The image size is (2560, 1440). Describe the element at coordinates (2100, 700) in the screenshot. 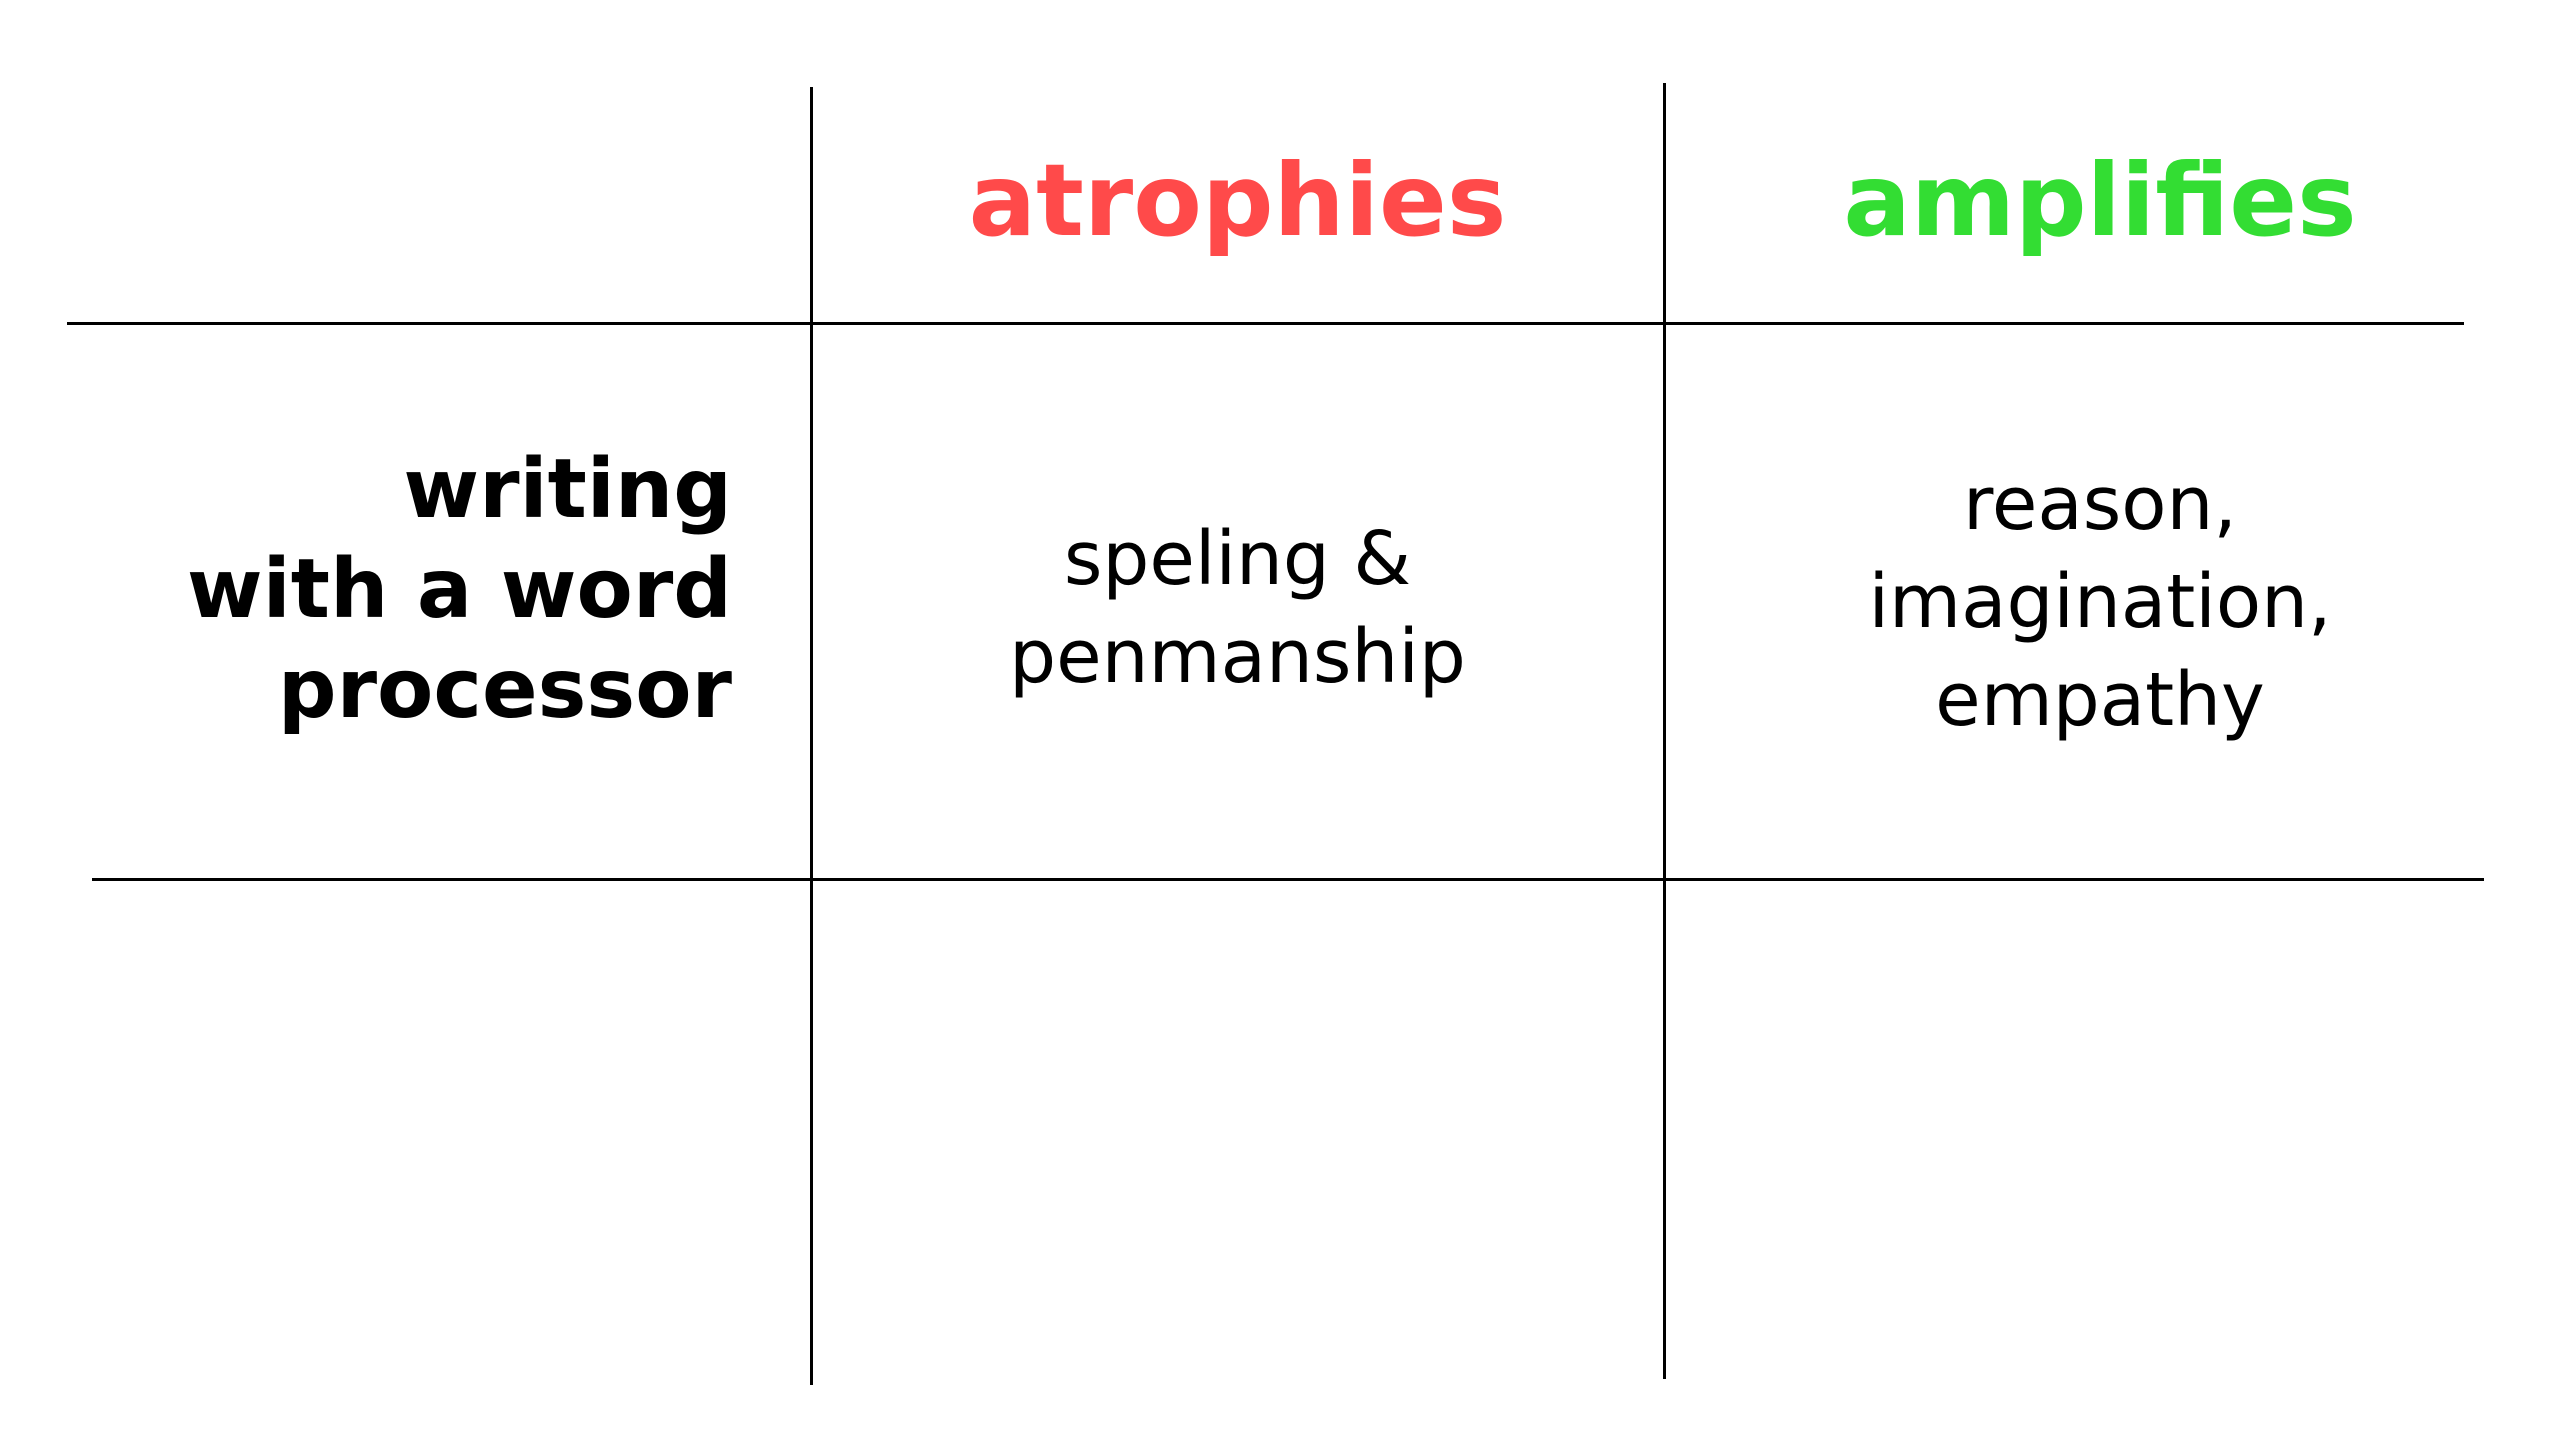

I see `cell-text-line: empathy` at that location.